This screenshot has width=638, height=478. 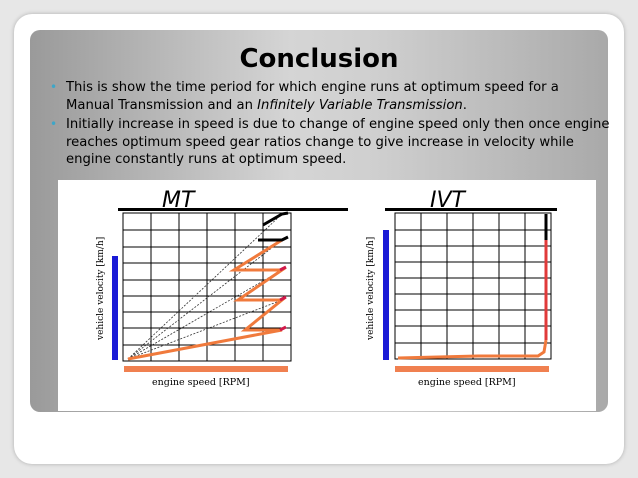 I want to click on ivt-panel: IVT vehicle velocit, so click(x=461, y=288).